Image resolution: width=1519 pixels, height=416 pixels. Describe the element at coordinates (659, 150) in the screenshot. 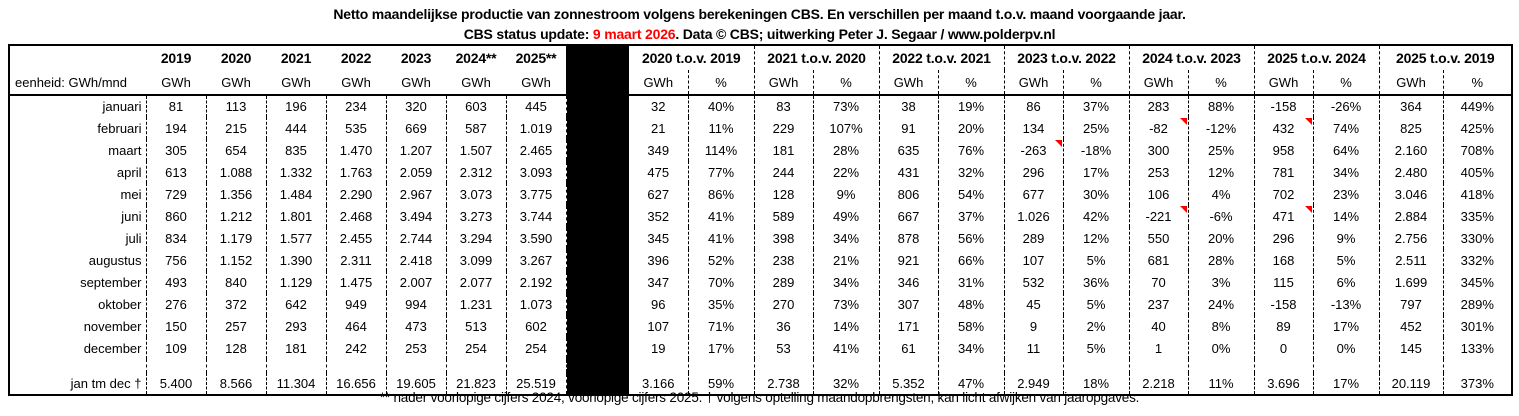

I see `diff-gwh-cell: 349` at that location.